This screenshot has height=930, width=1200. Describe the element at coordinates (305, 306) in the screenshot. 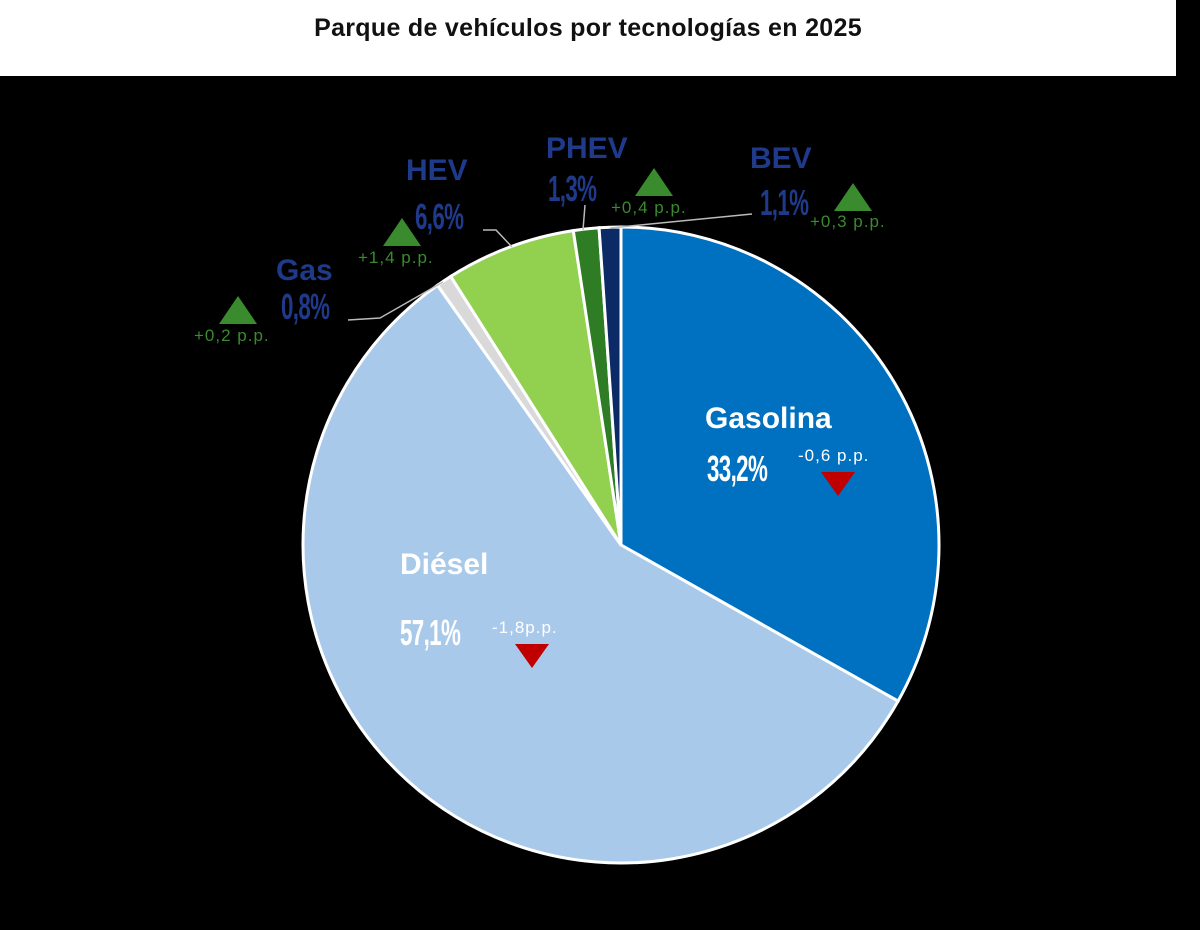

I see `value-label-gas: 0,8%` at that location.